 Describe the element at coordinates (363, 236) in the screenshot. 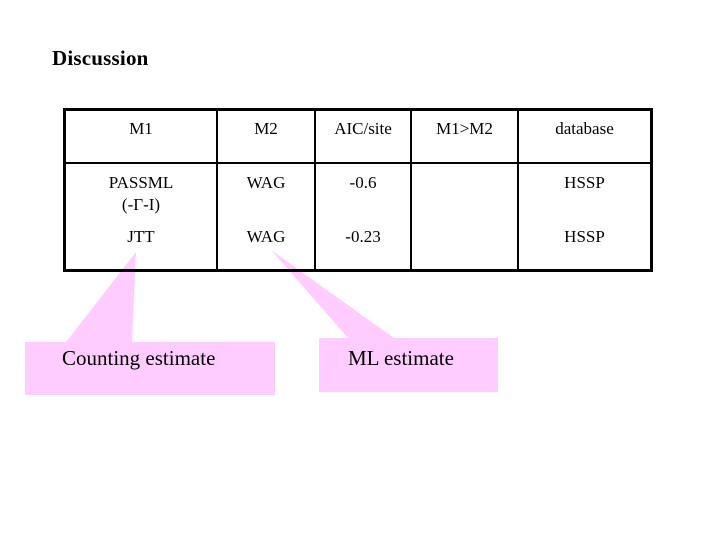

I see `row2-aic-site: -0.23` at that location.